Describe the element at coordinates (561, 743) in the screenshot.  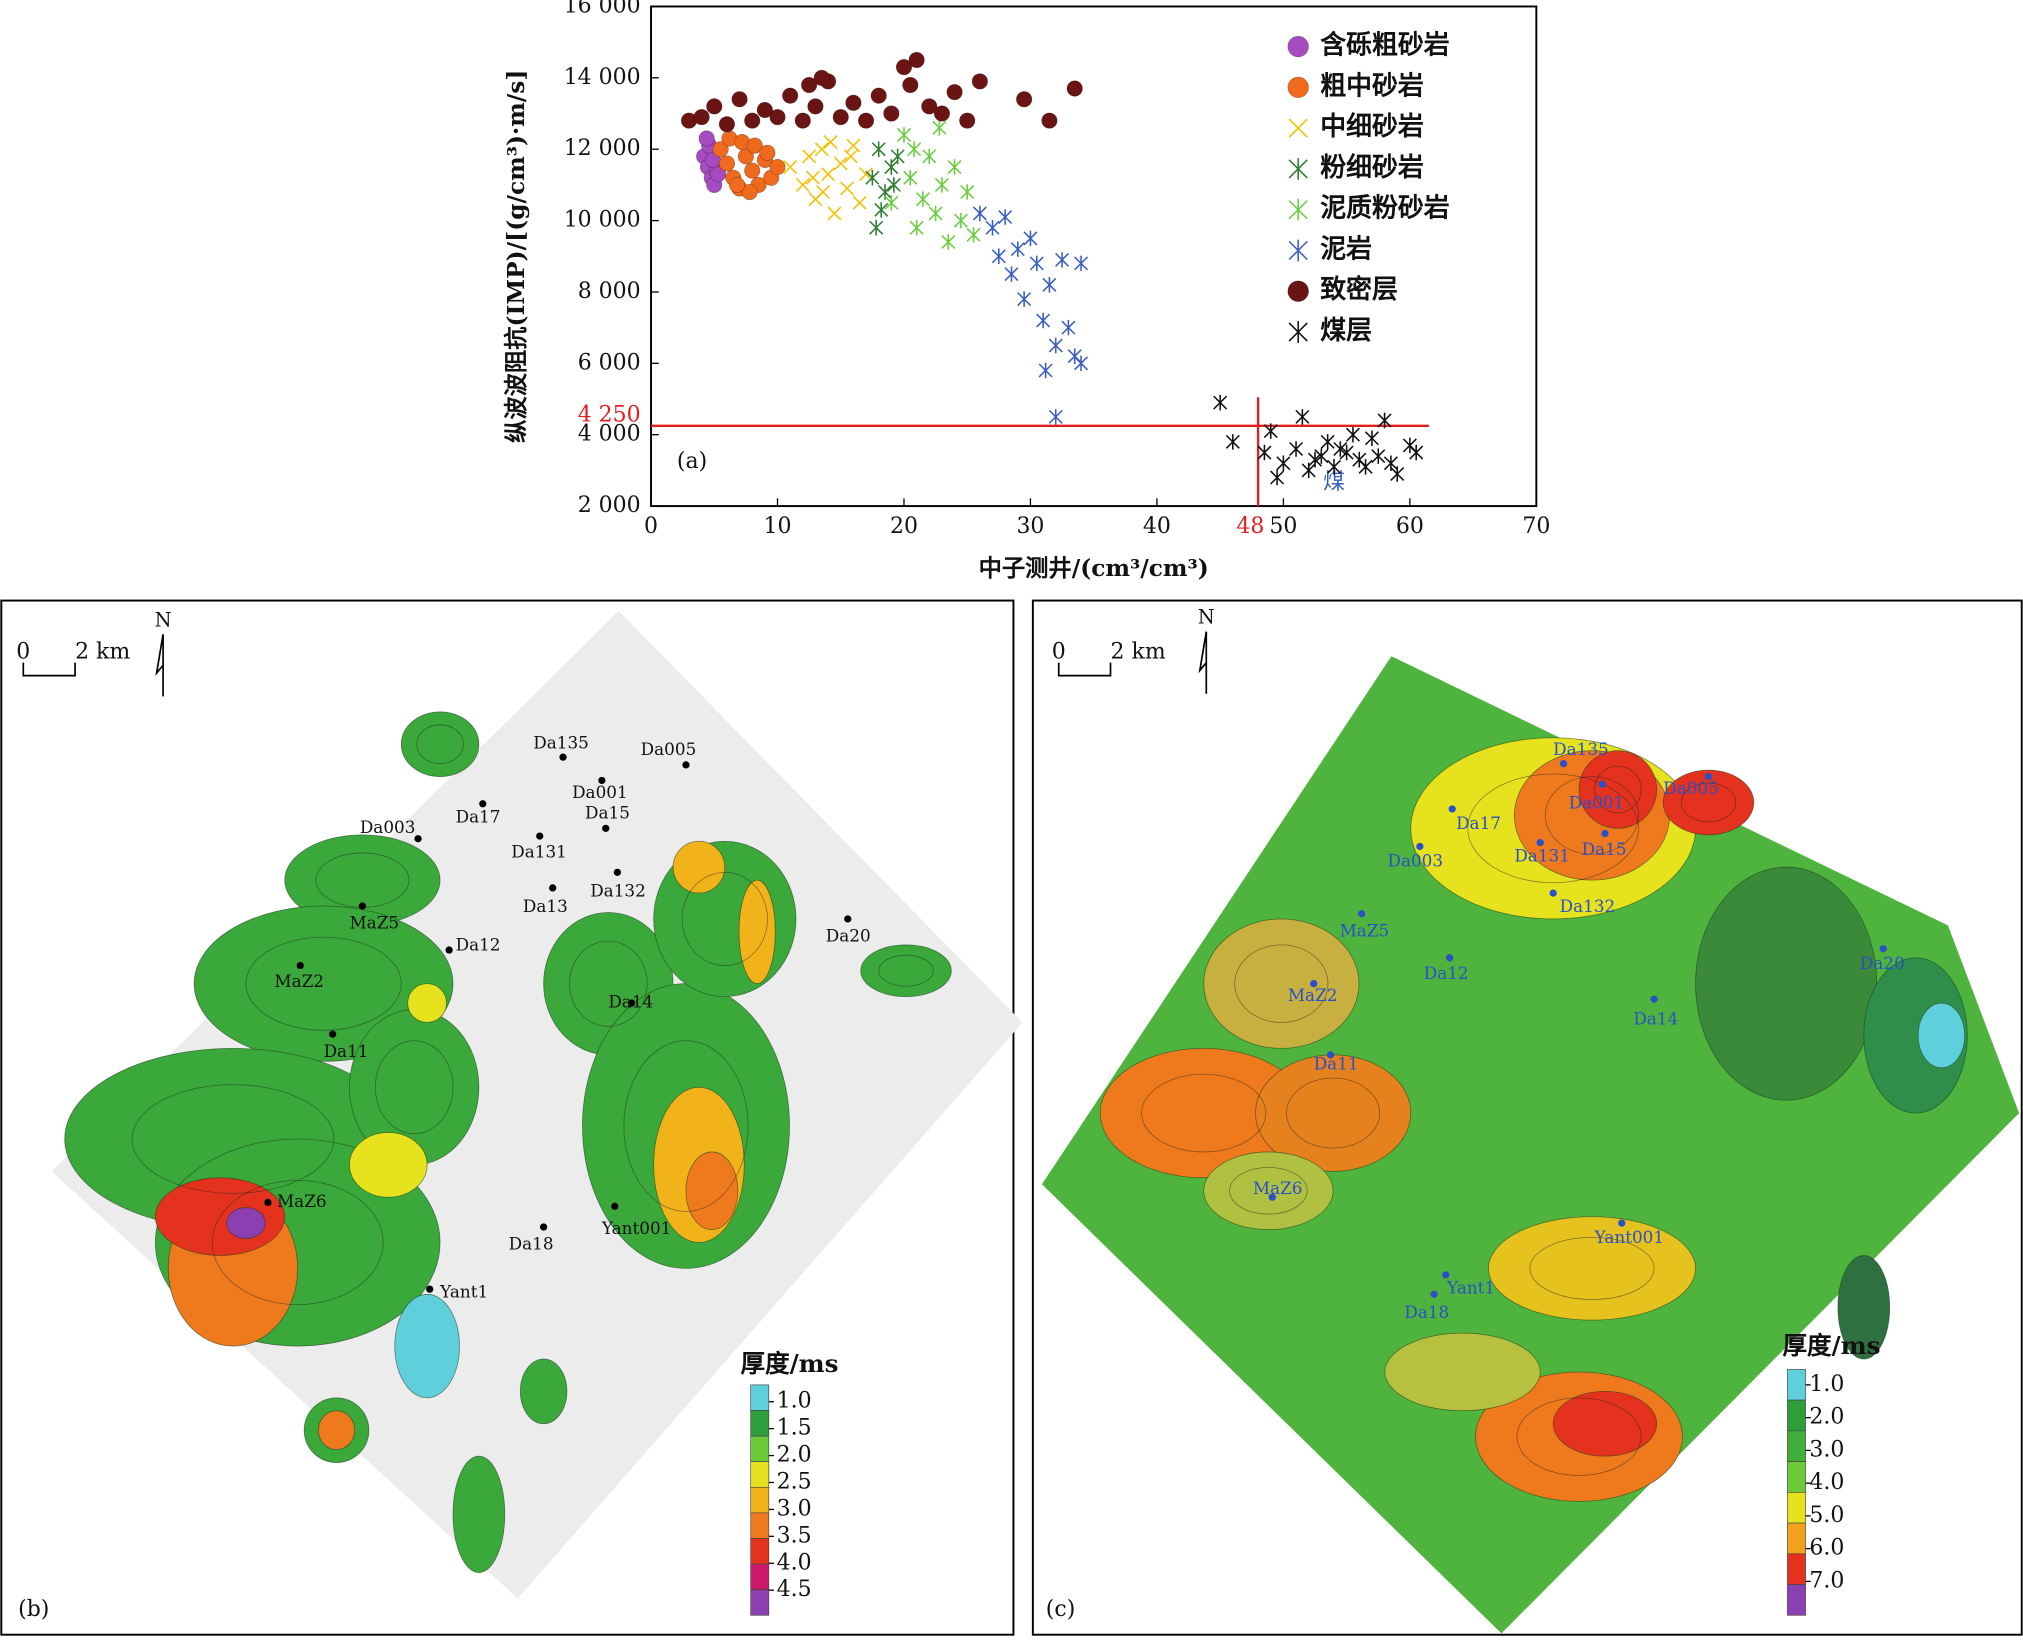
I see `well-label: Da135` at that location.